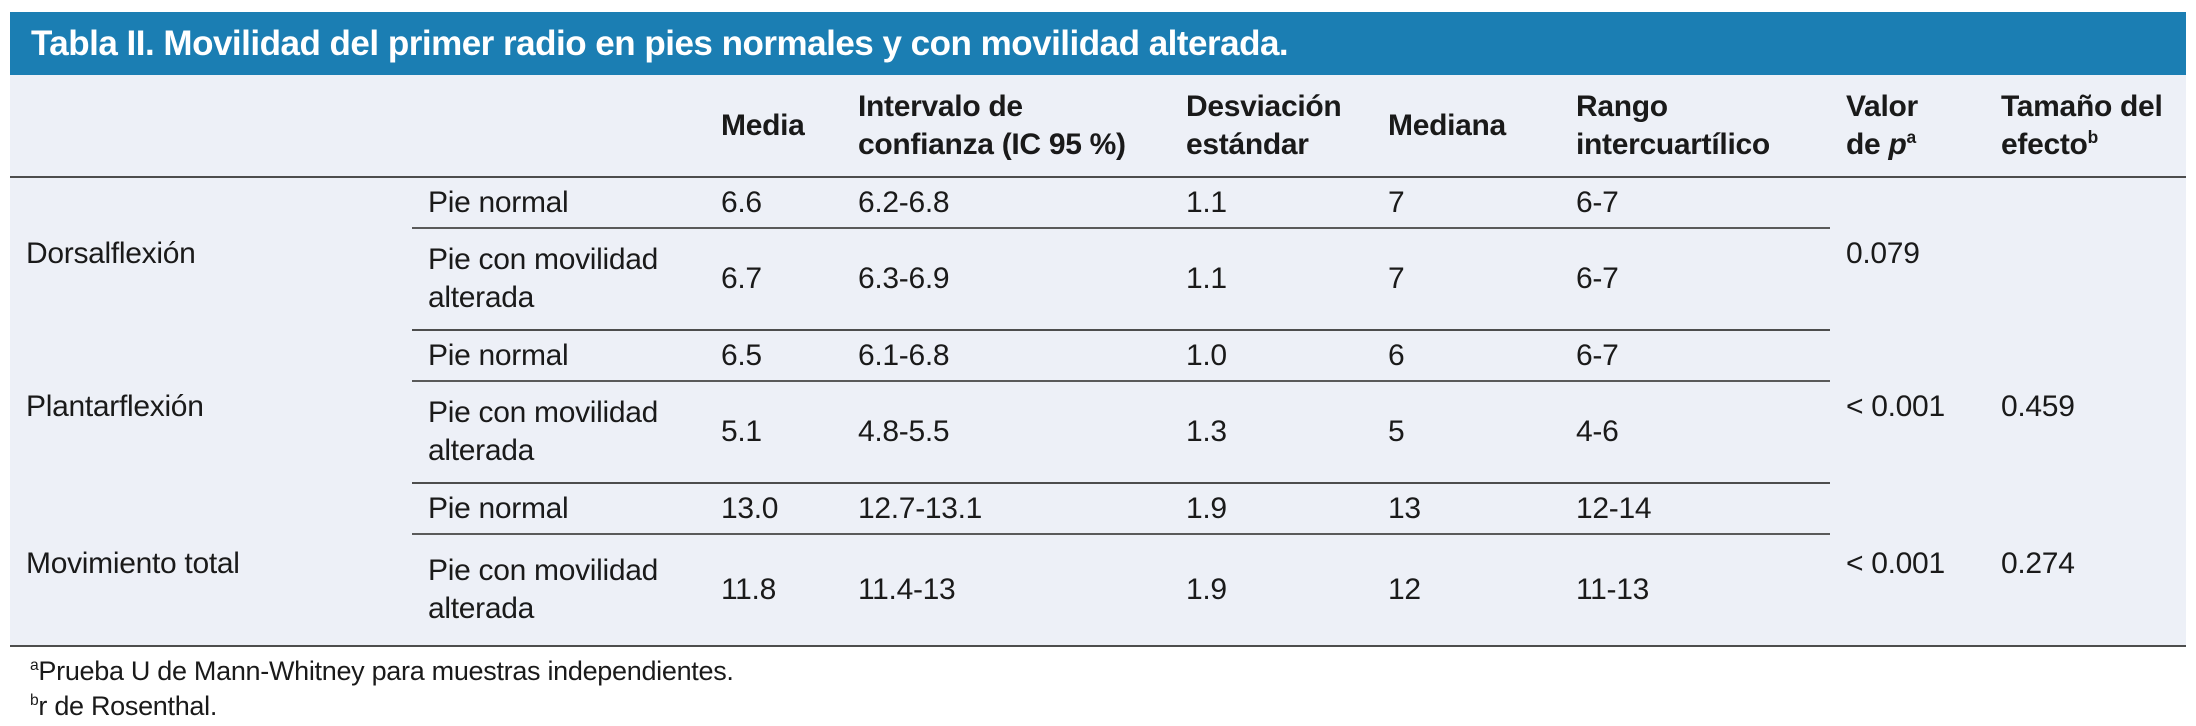 This screenshot has width=2196, height=726. I want to click on header-mediana: Mediana, so click(1466, 126).